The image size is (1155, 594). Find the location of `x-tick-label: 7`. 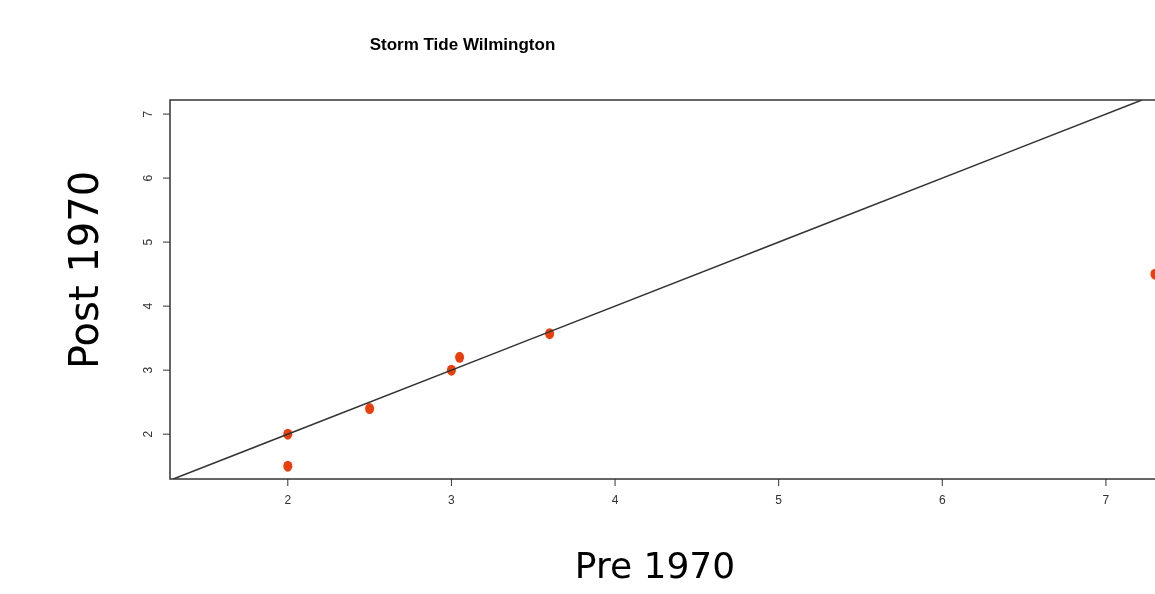

x-tick-label: 7 is located at coordinates (1106, 500).